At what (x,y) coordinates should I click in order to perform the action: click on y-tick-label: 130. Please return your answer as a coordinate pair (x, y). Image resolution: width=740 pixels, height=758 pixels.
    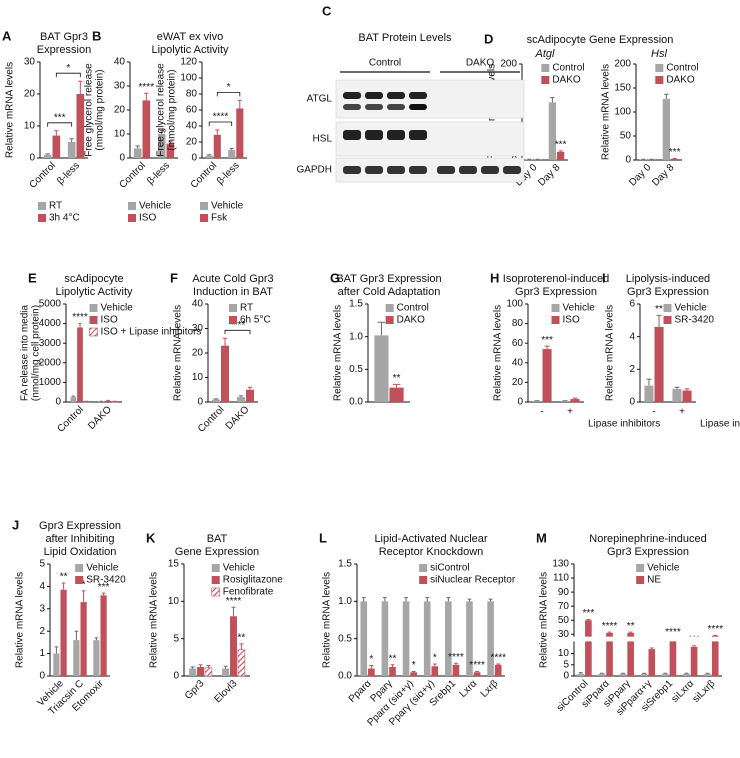
    Looking at the image, I should click on (560, 564).